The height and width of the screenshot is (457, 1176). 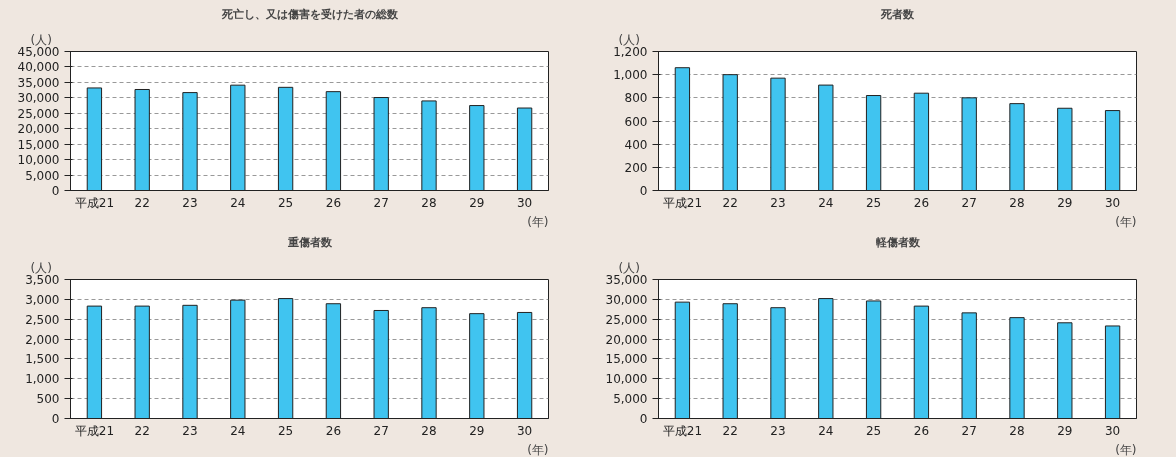 What do you see at coordinates (38, 67) in the screenshot?
I see `y-tick-label: 40,000` at bounding box center [38, 67].